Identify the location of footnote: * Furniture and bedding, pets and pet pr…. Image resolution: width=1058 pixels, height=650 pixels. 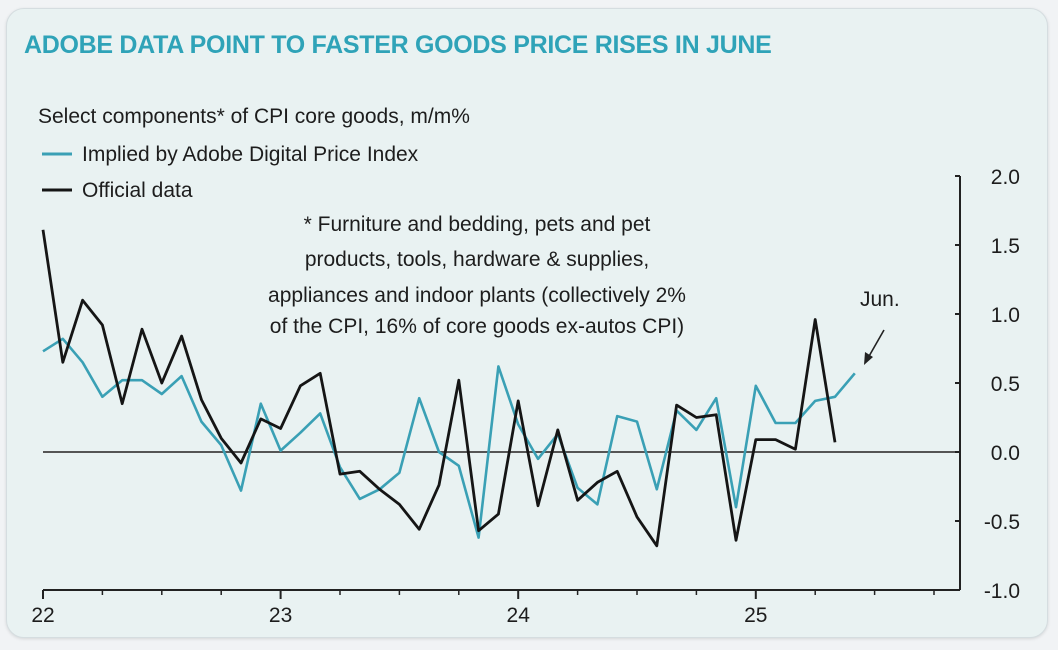
(477, 275).